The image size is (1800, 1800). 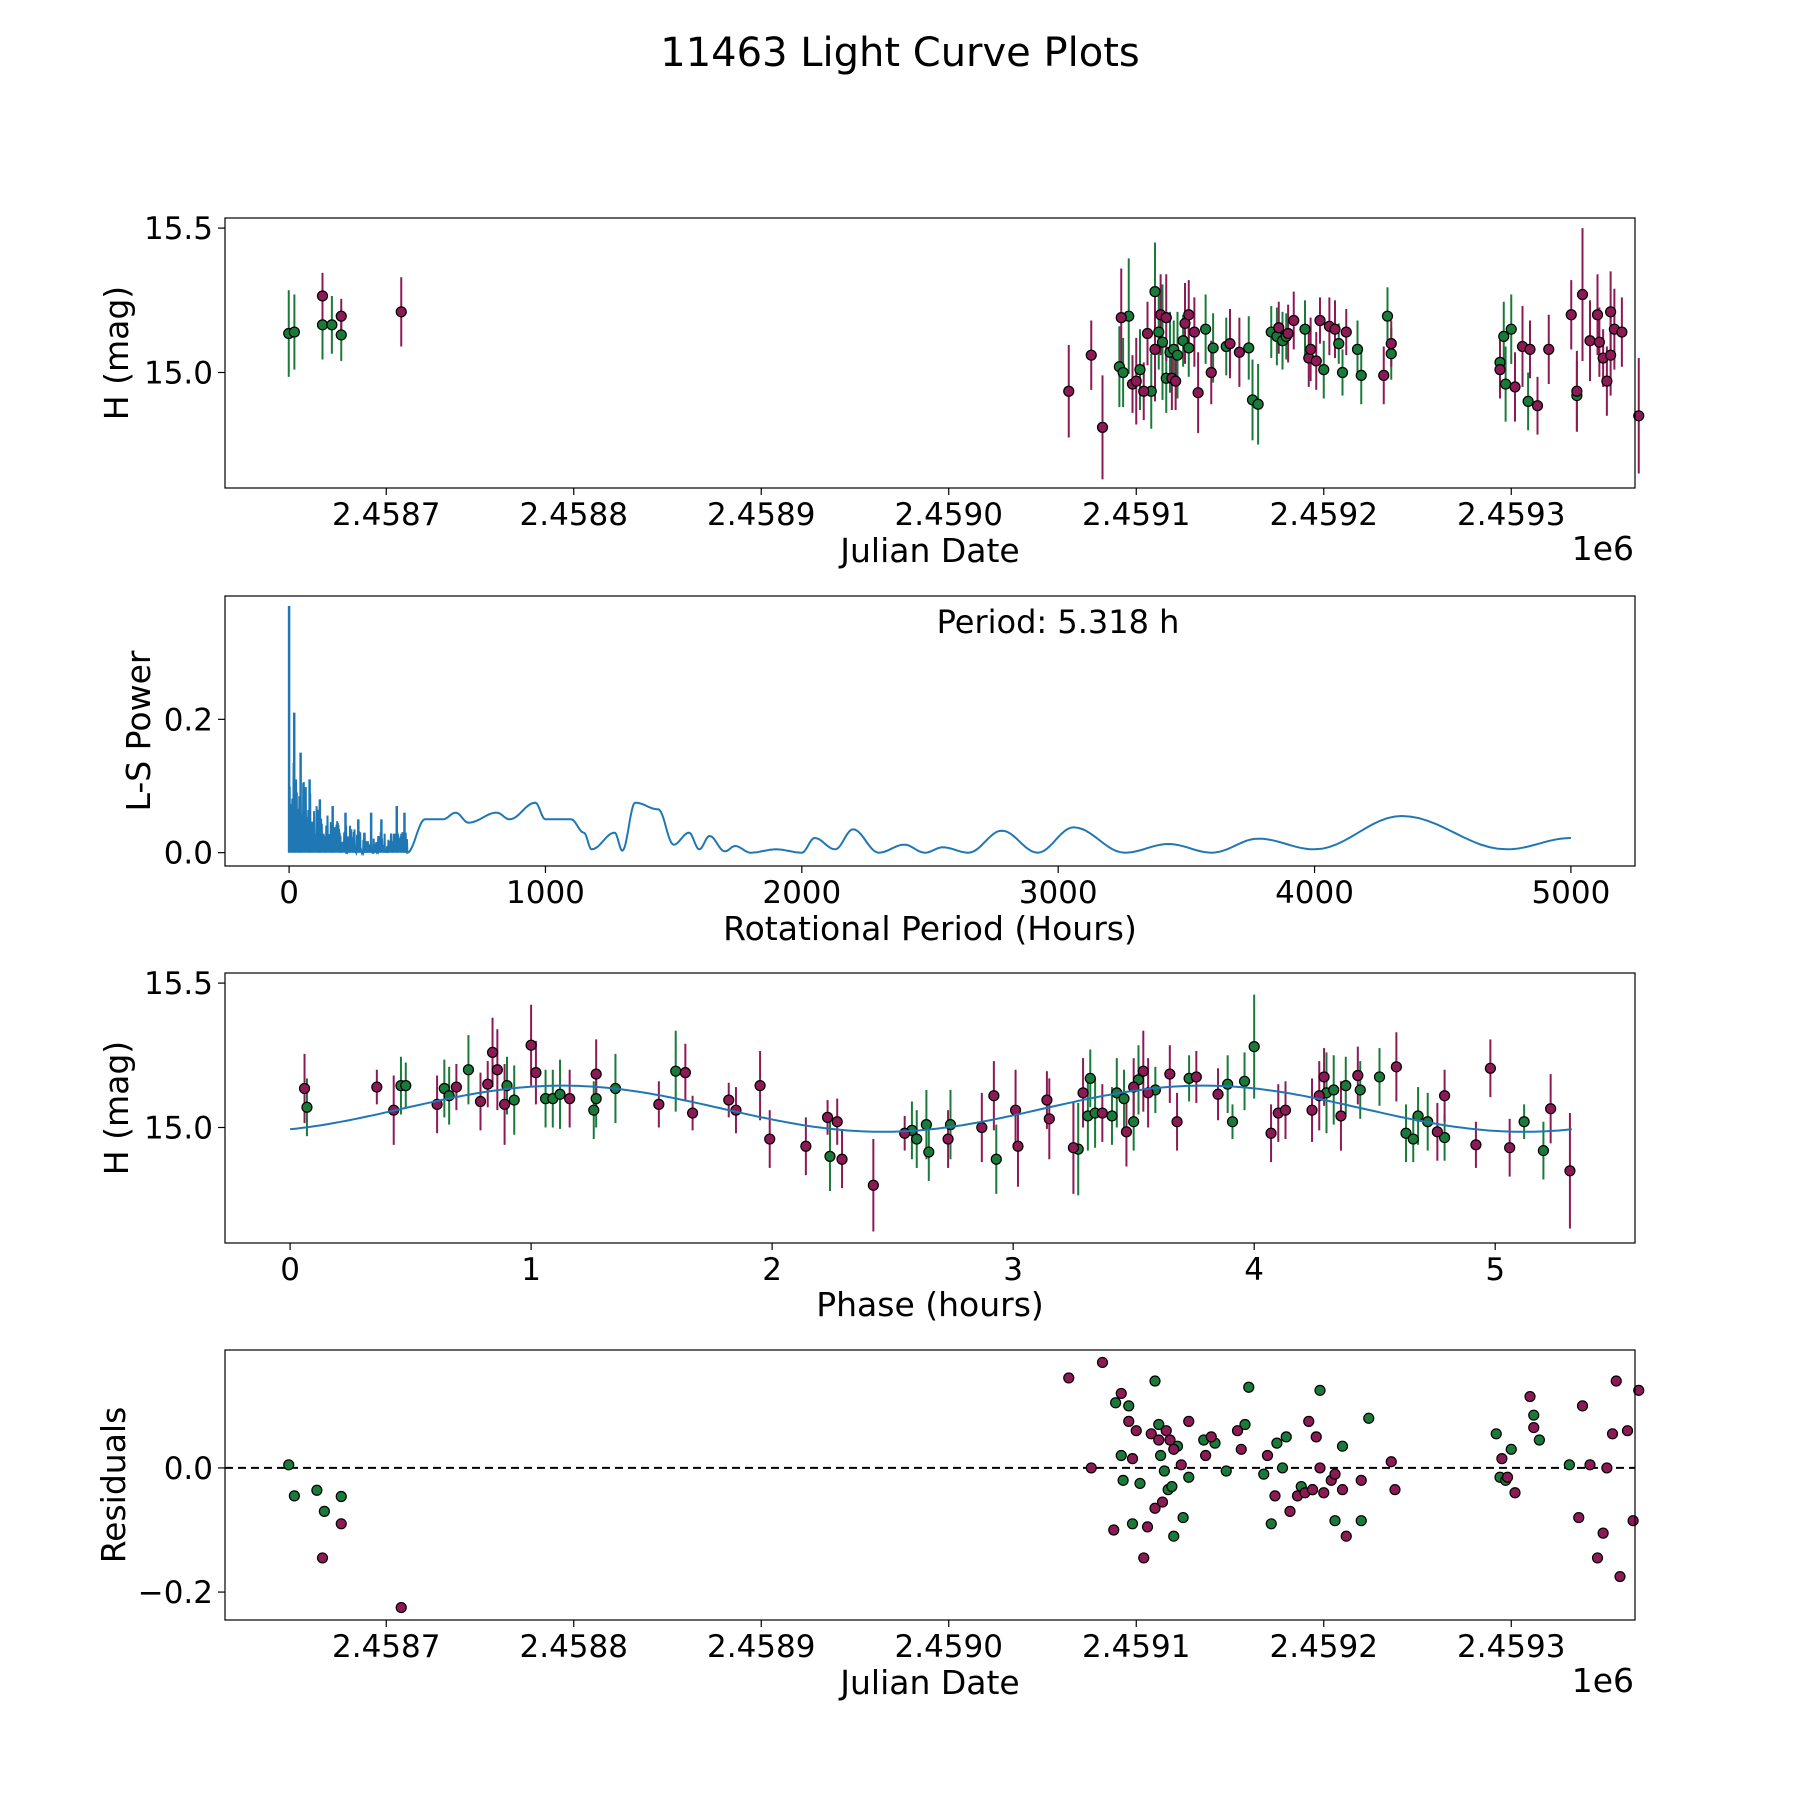 What do you see at coordinates (1511, 515) in the screenshot?
I see `lightcurve-xtick-label: 2.4593` at bounding box center [1511, 515].